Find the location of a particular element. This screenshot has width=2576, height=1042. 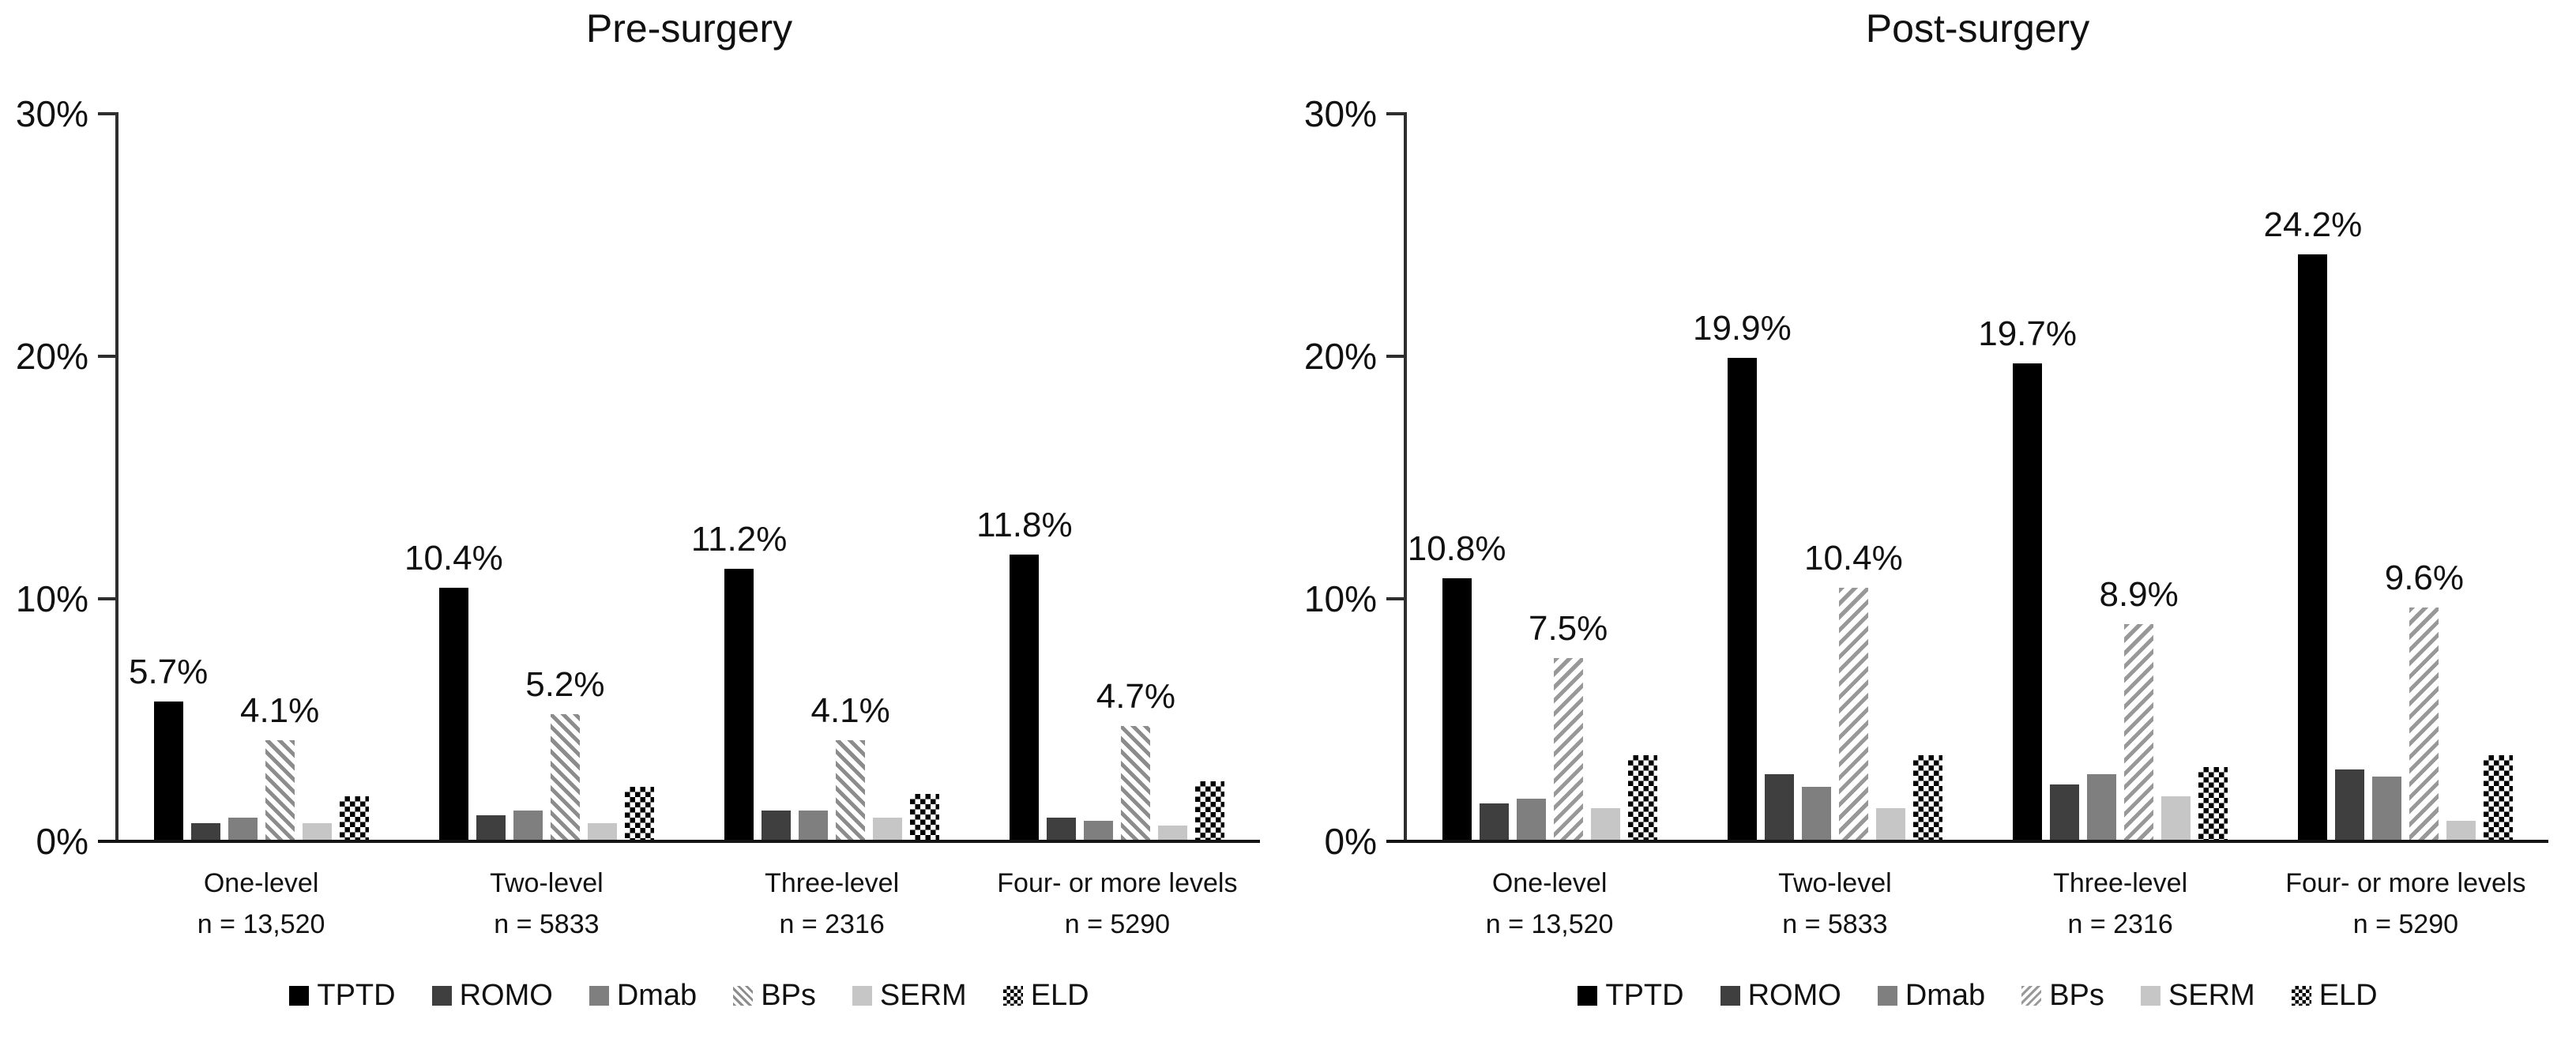

x-axis-line is located at coordinates (1967, 841).